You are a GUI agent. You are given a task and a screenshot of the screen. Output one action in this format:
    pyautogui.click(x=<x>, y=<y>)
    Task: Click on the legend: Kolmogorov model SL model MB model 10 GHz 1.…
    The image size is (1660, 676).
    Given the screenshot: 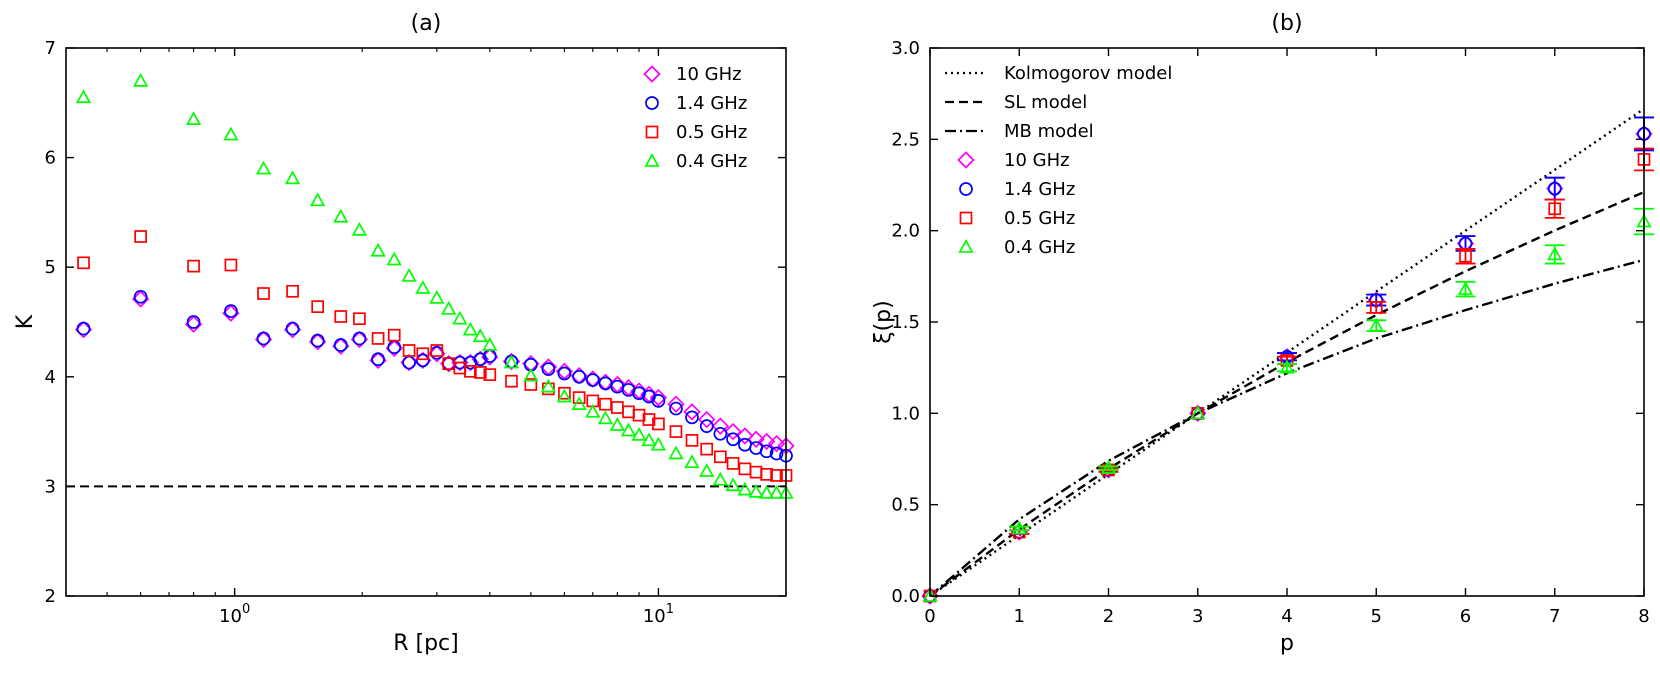 What is the action you would take?
    pyautogui.click(x=1058, y=160)
    